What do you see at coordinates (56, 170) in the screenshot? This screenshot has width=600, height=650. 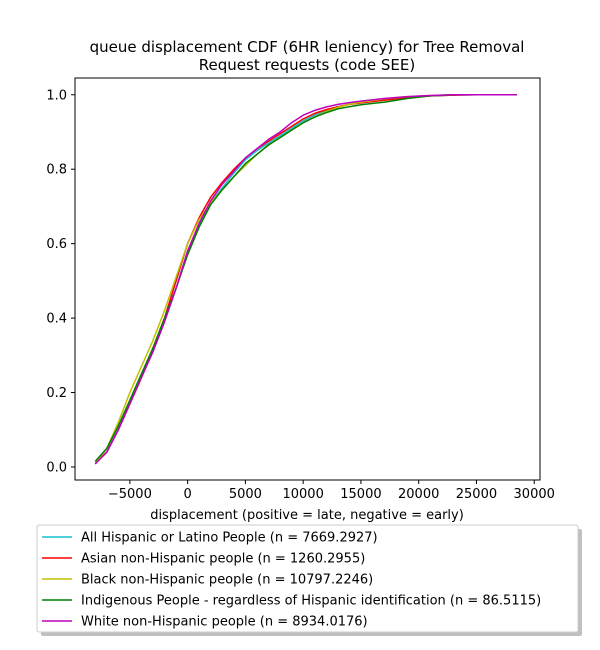 I see `y-tick-label: 0.8` at bounding box center [56, 170].